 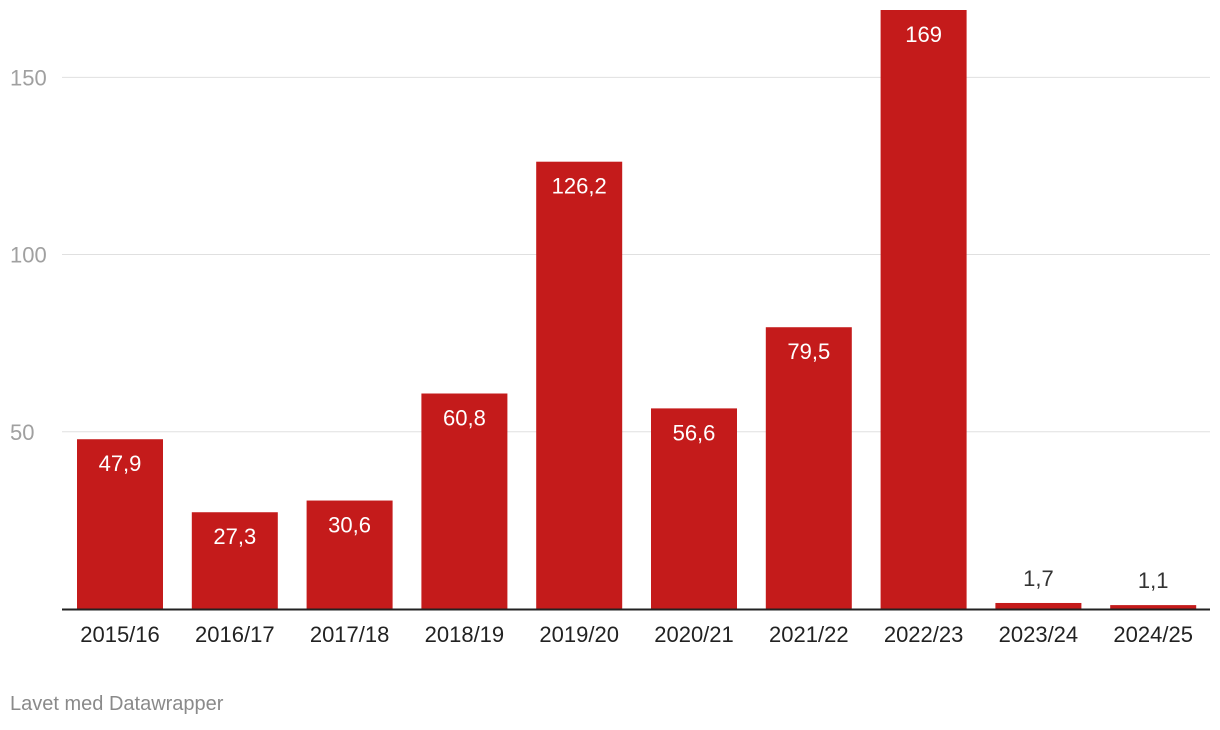 What do you see at coordinates (465, 634) in the screenshot?
I see `x-tick-label-2018/19: 2018/19` at bounding box center [465, 634].